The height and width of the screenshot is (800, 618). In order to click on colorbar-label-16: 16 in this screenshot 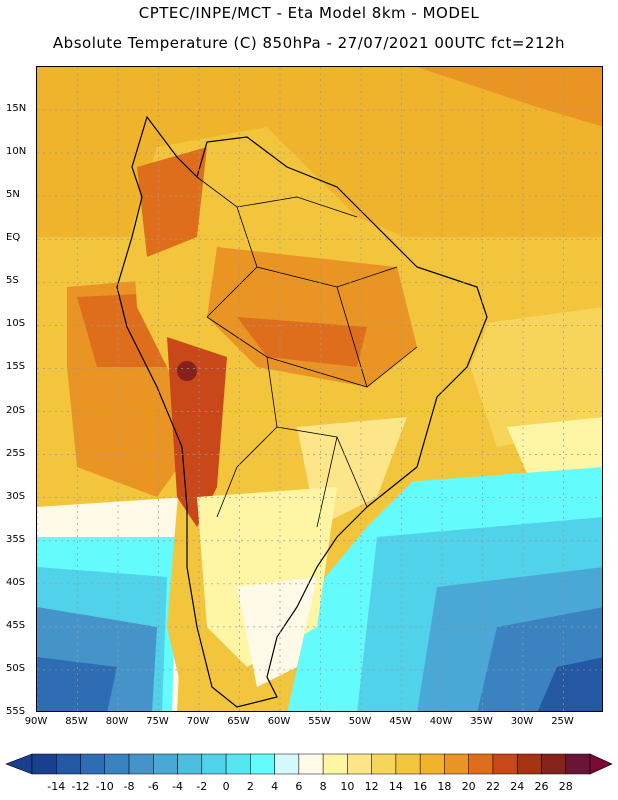, I will do `click(420, 786)`.